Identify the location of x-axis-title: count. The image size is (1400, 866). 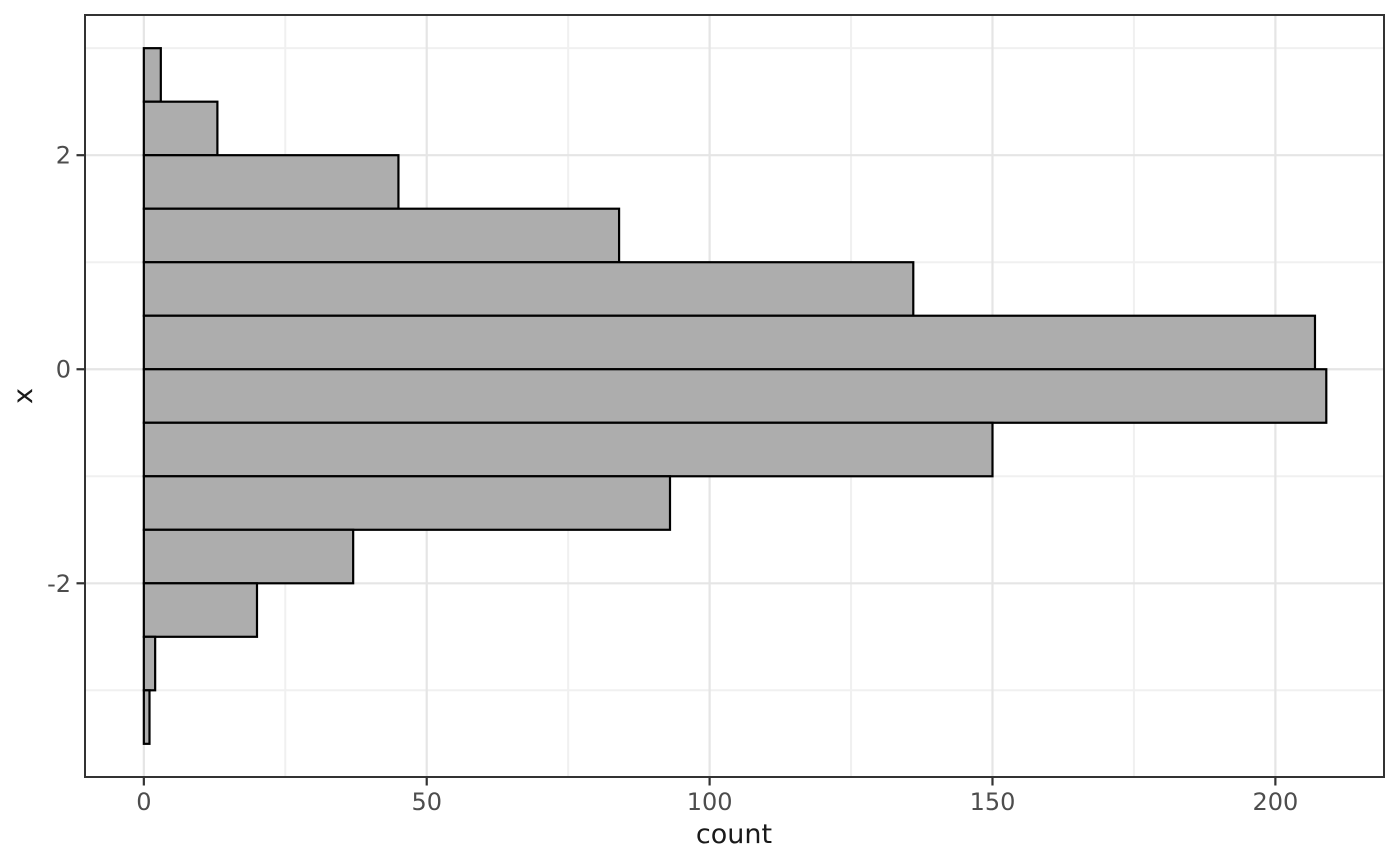
(734, 834).